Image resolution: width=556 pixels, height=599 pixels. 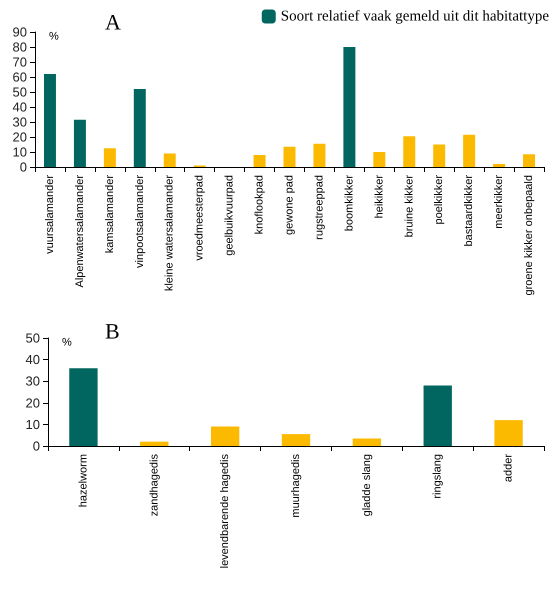 What do you see at coordinates (296, 486) in the screenshot?
I see `x-tick-label: muurhagedis` at bounding box center [296, 486].